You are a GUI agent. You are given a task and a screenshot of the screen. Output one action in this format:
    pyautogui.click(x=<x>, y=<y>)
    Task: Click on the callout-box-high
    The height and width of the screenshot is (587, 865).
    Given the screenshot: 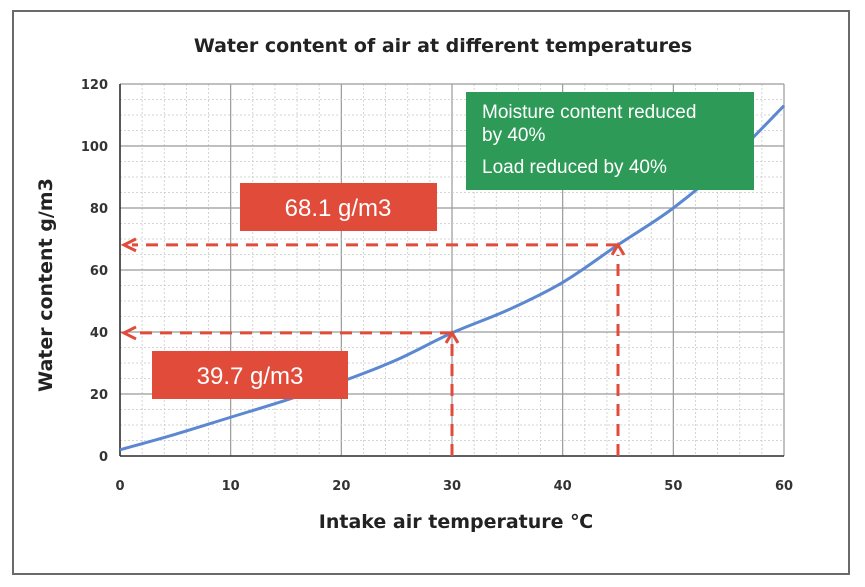 What is the action you would take?
    pyautogui.click(x=338, y=207)
    